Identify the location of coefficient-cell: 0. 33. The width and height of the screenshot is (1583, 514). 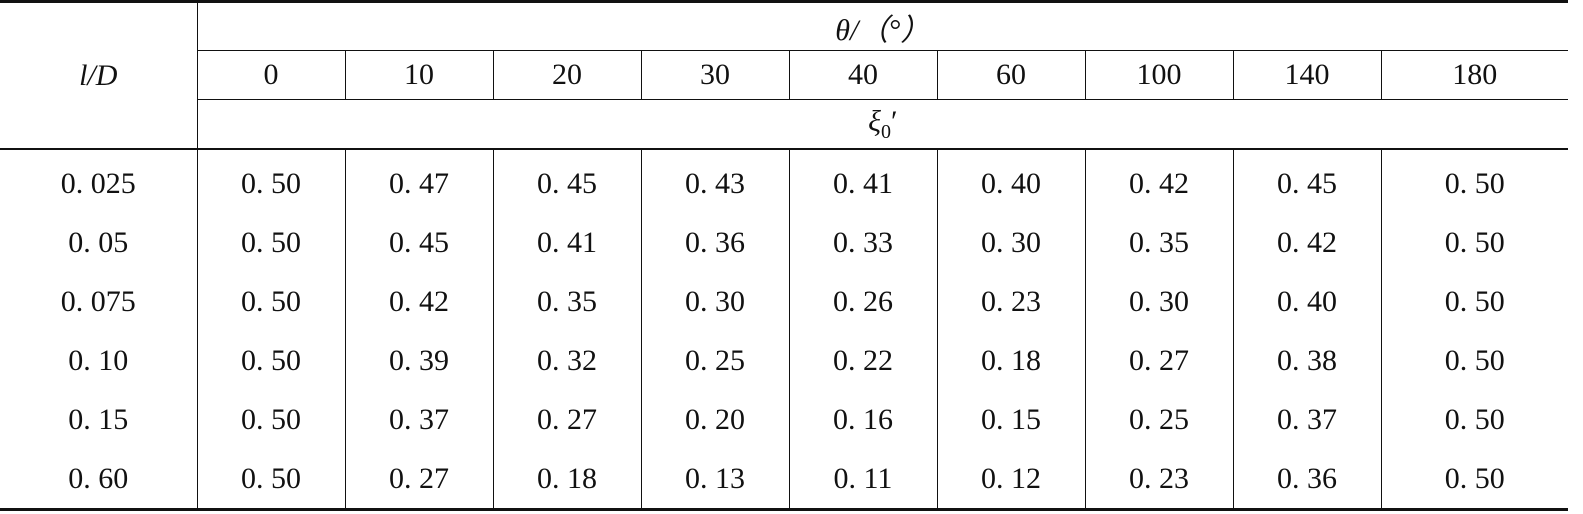
(863, 242).